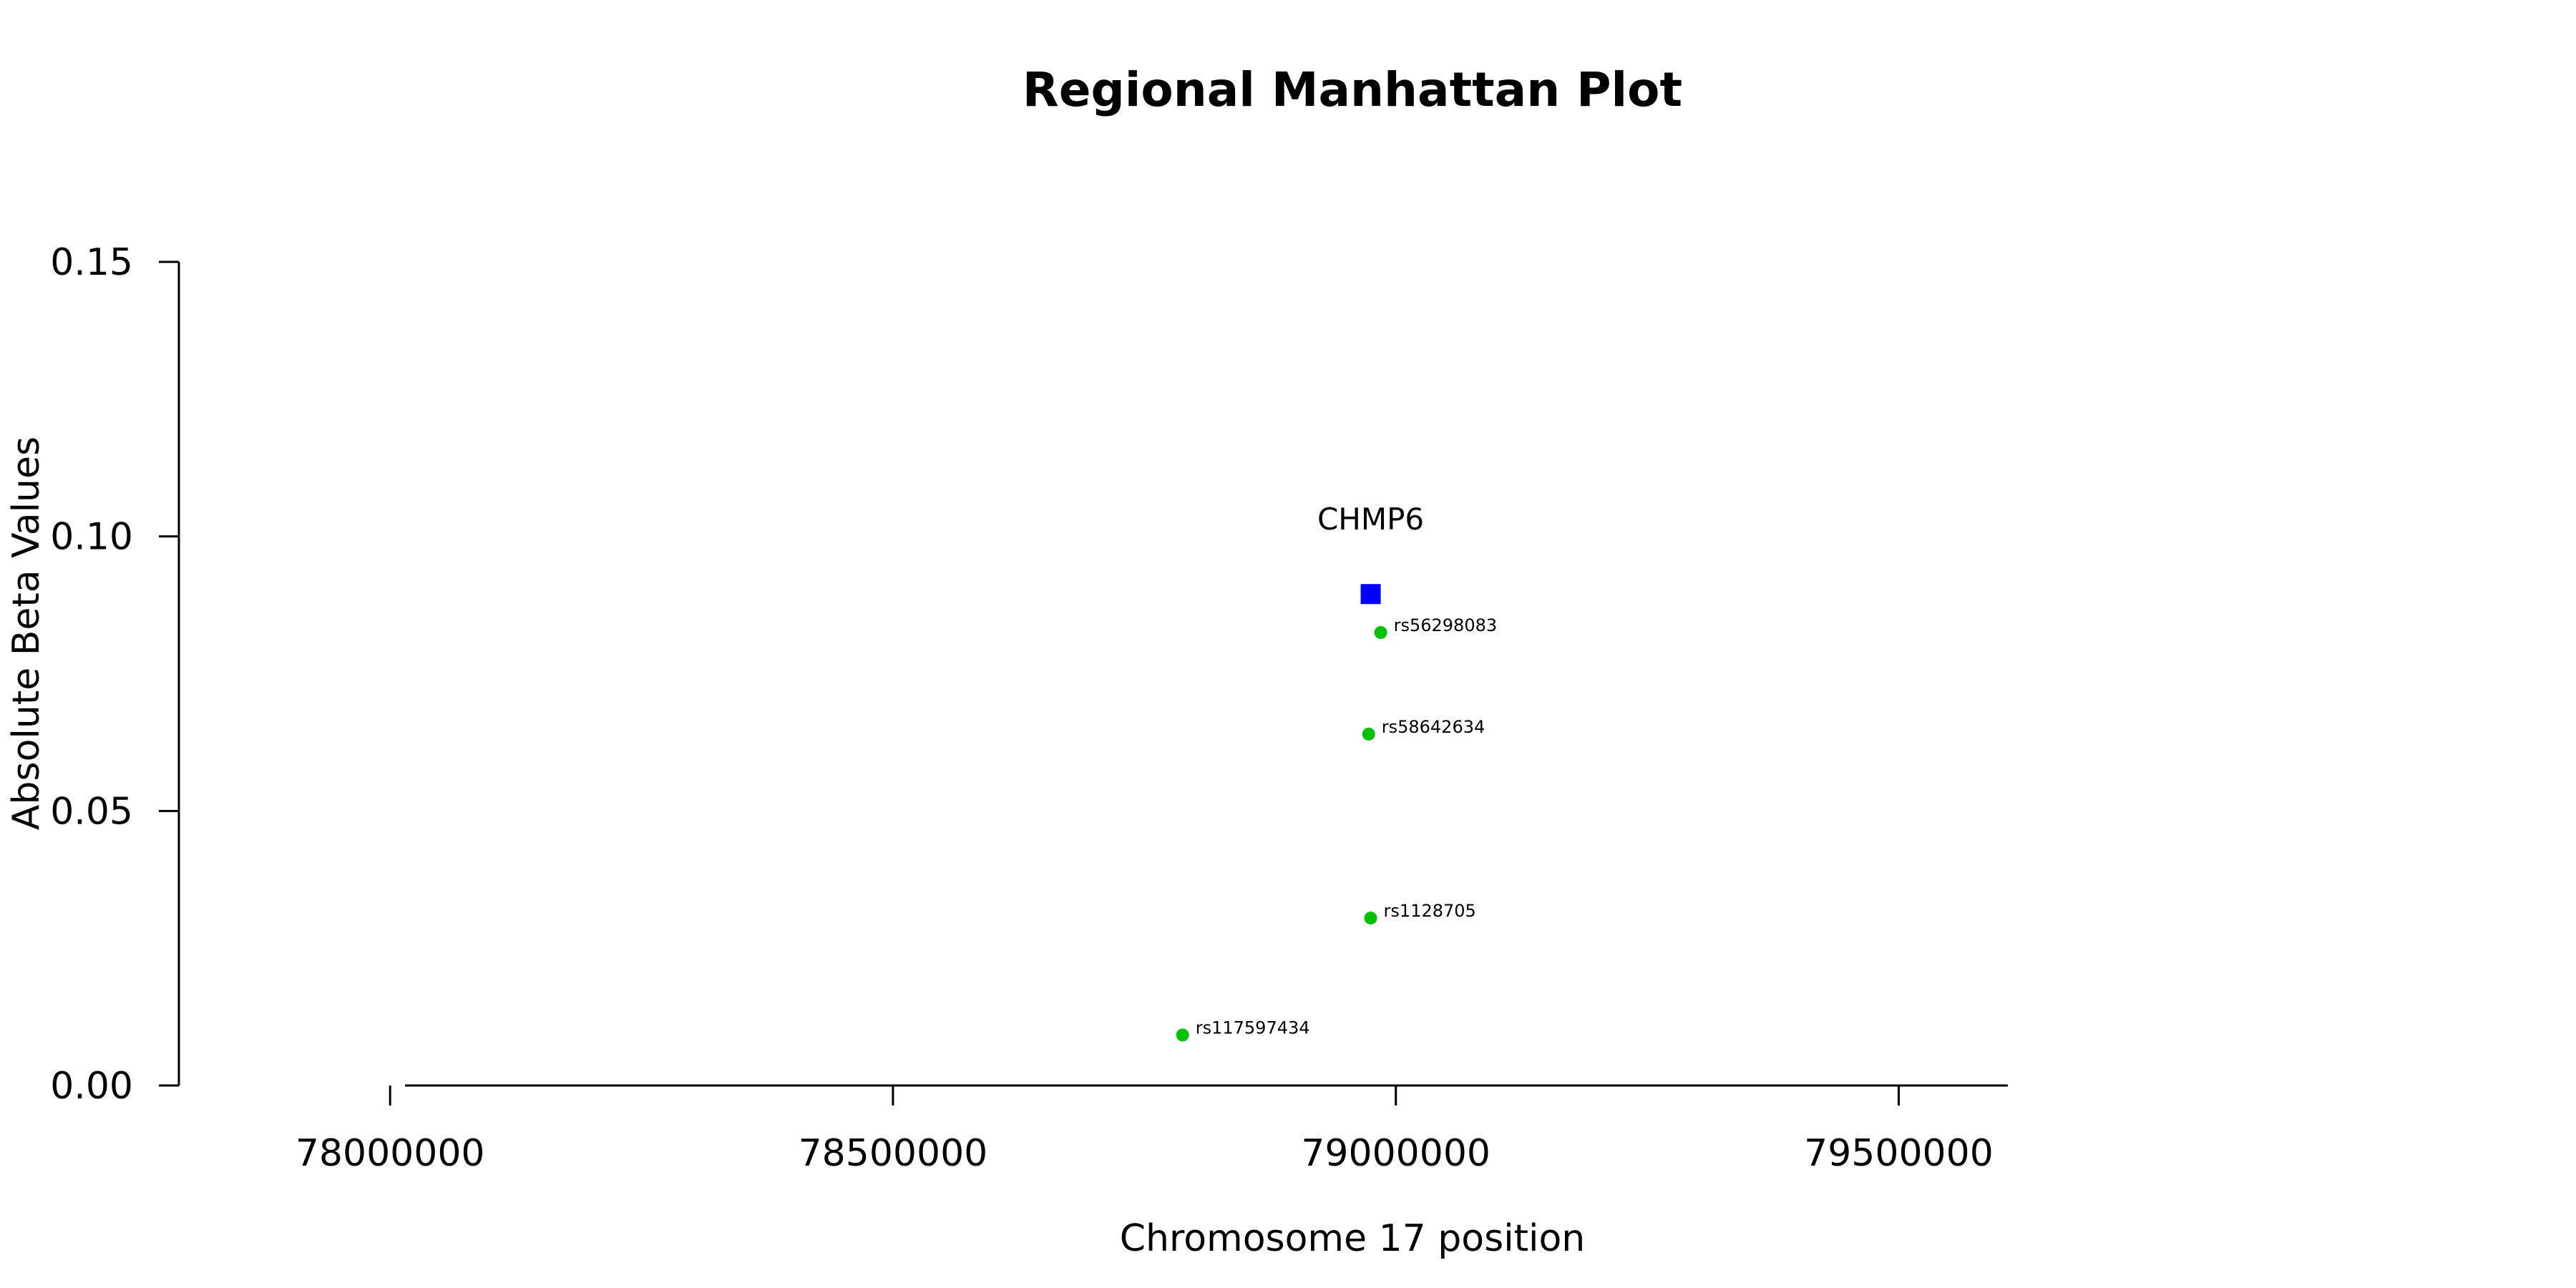 The height and width of the screenshot is (1288, 2576). Describe the element at coordinates (1433, 727) in the screenshot. I see `snp-label: rs58642634` at that location.